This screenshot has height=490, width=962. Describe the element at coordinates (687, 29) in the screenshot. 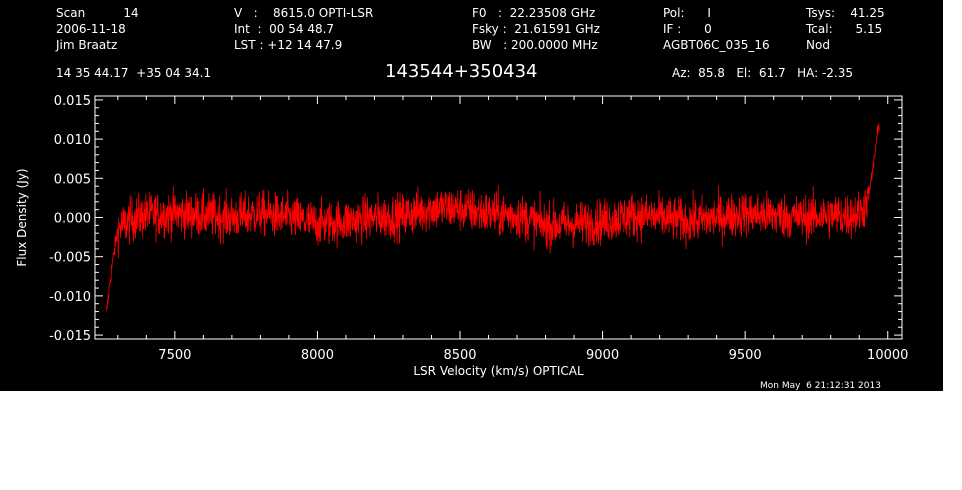

I see `if-number: IF : 0` at that location.